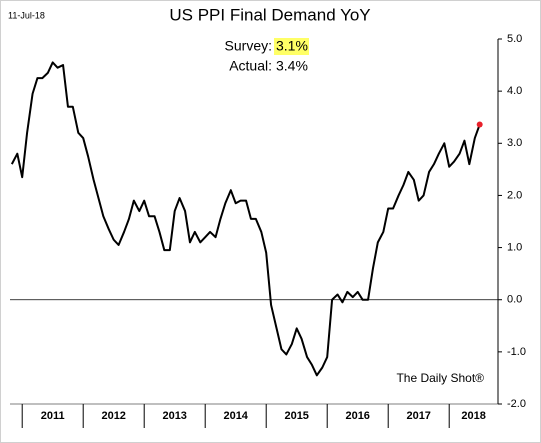  What do you see at coordinates (296, 416) in the screenshot?
I see `x-tick-label: 2015` at bounding box center [296, 416].